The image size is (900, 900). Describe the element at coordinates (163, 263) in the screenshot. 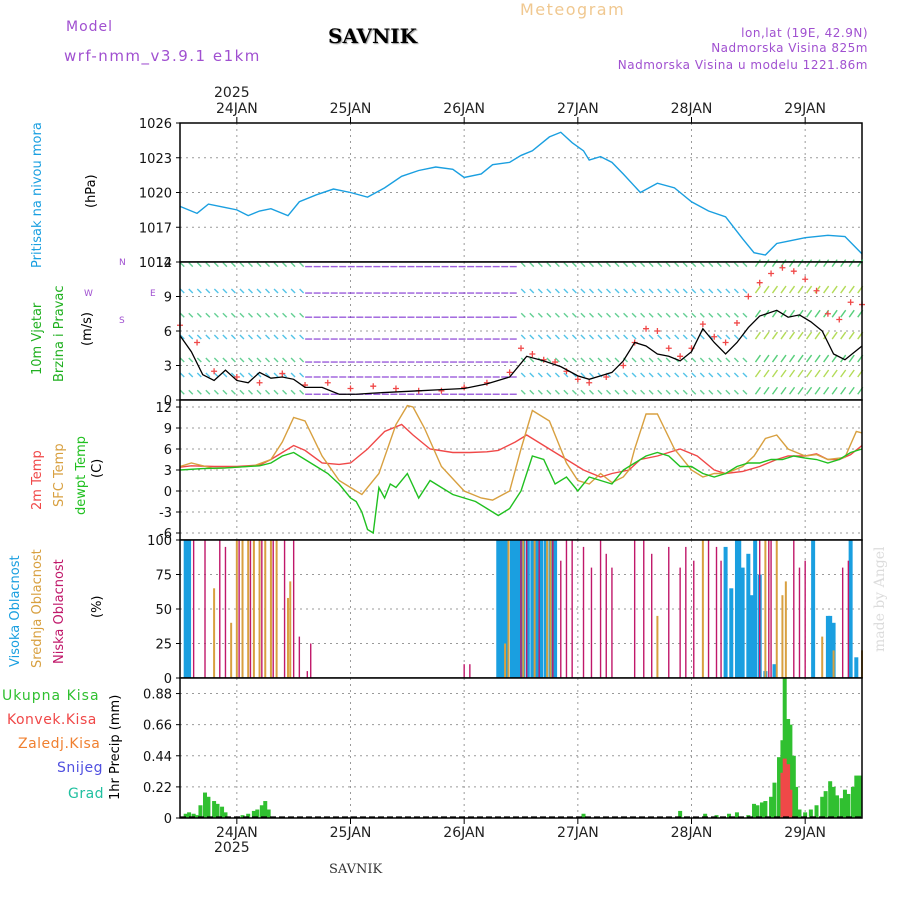

I see `wind-ytick-label: 12` at that location.